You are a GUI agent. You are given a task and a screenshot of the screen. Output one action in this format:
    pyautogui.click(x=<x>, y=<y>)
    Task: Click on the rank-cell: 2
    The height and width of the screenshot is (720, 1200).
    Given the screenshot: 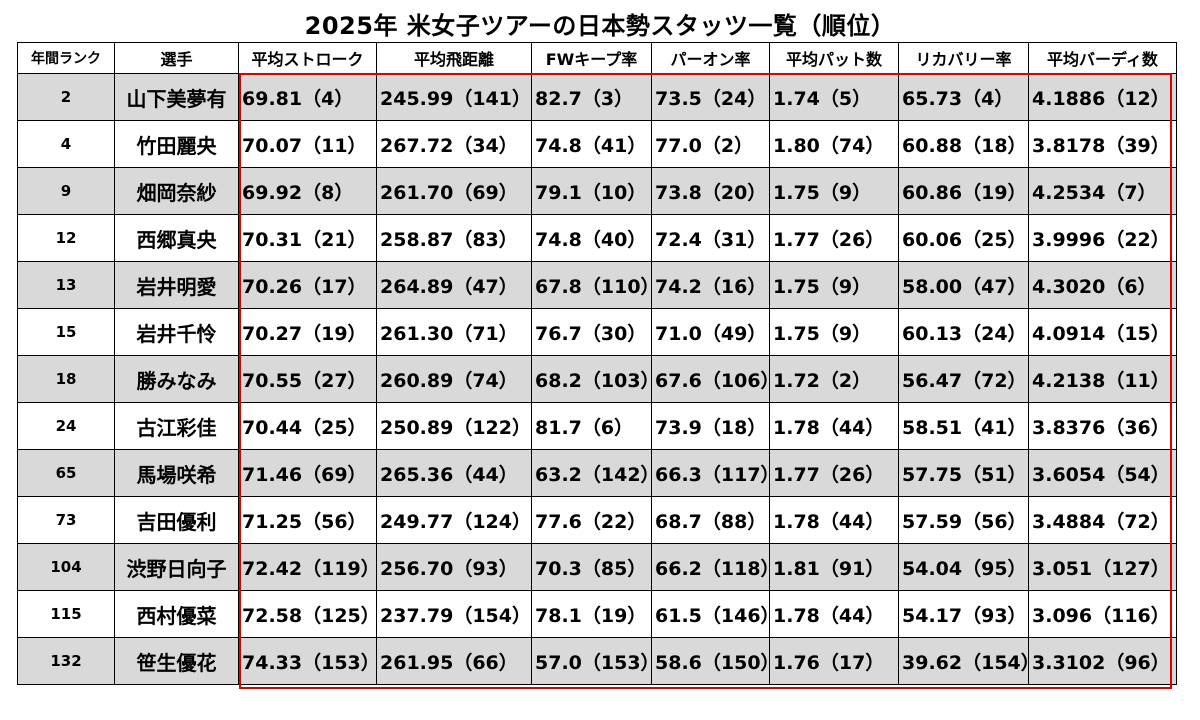 What is the action you would take?
    pyautogui.click(x=66, y=97)
    